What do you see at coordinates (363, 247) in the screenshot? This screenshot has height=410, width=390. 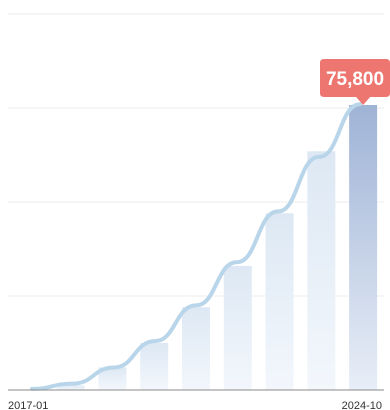 I see `bar-highlighted` at bounding box center [363, 247].